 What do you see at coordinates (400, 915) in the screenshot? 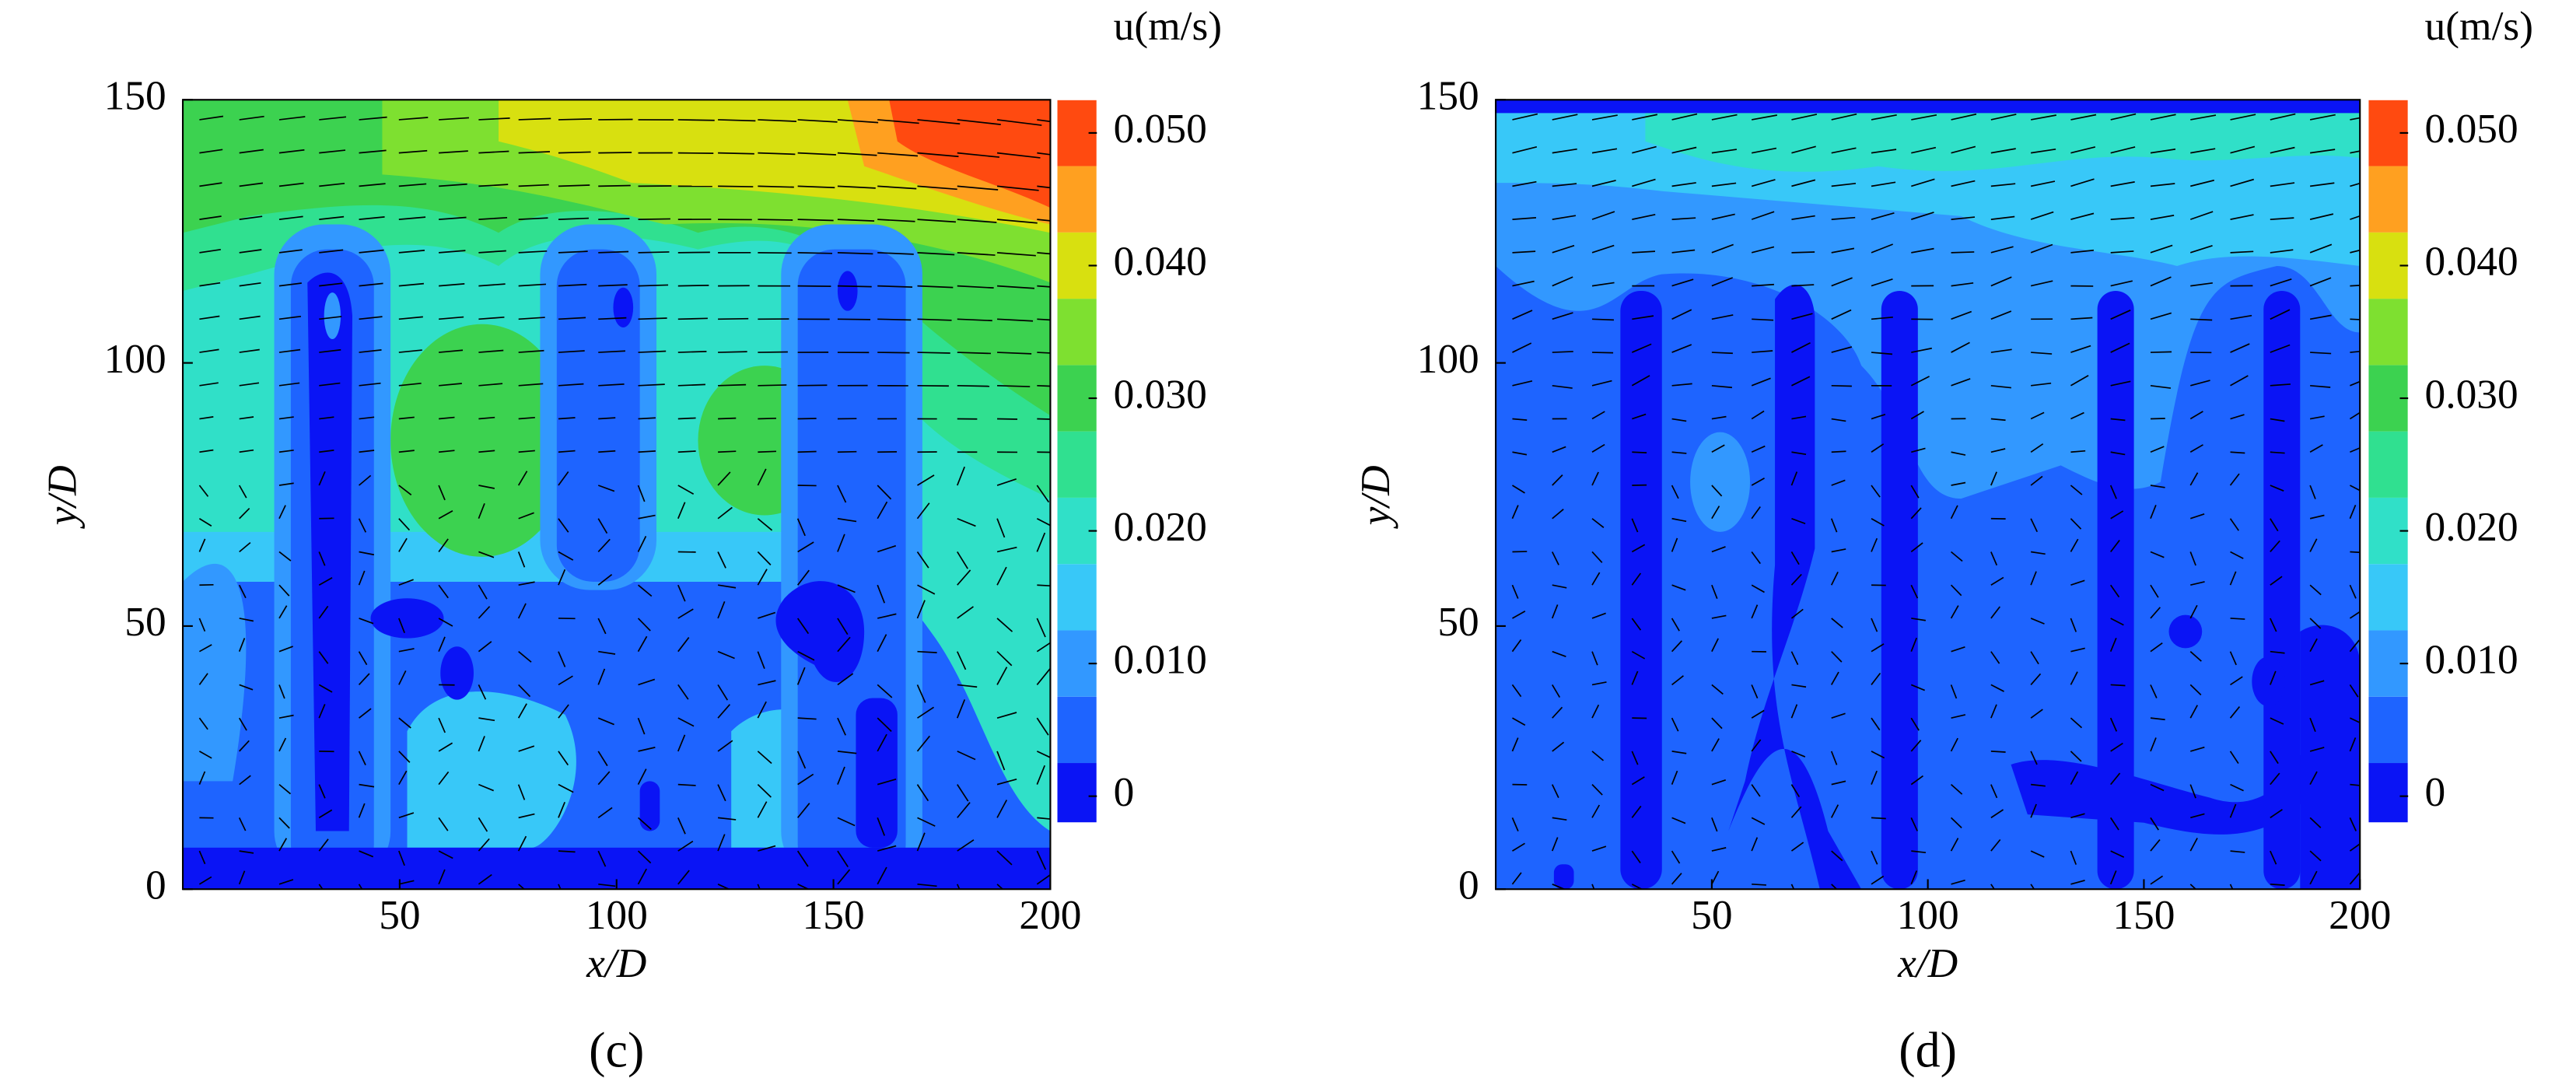
I see `x-tick-label: 50` at bounding box center [400, 915].